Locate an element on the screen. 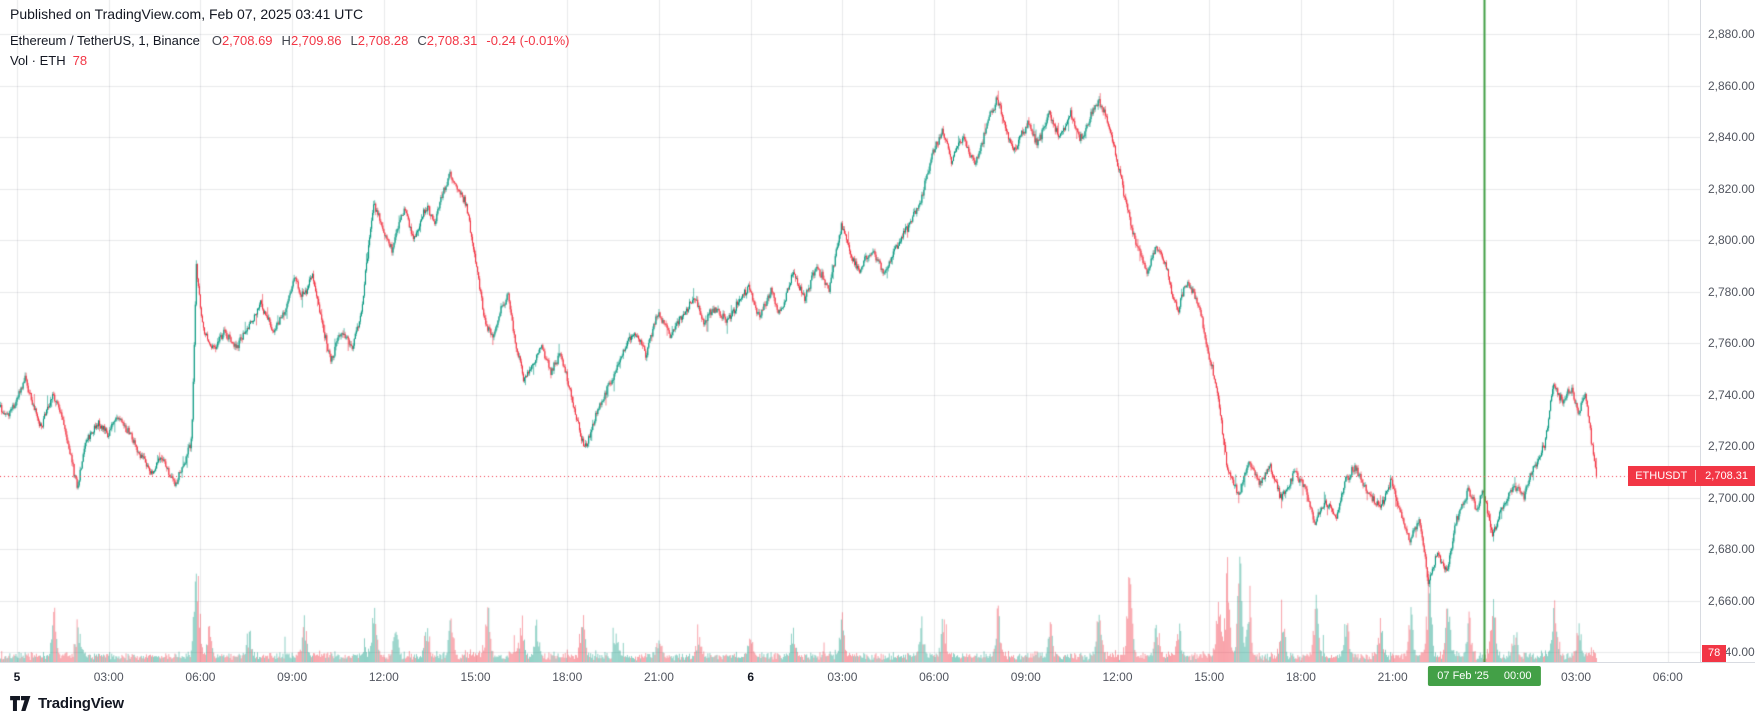  price-axis-label: 2,680.00 is located at coordinates (1731, 549).